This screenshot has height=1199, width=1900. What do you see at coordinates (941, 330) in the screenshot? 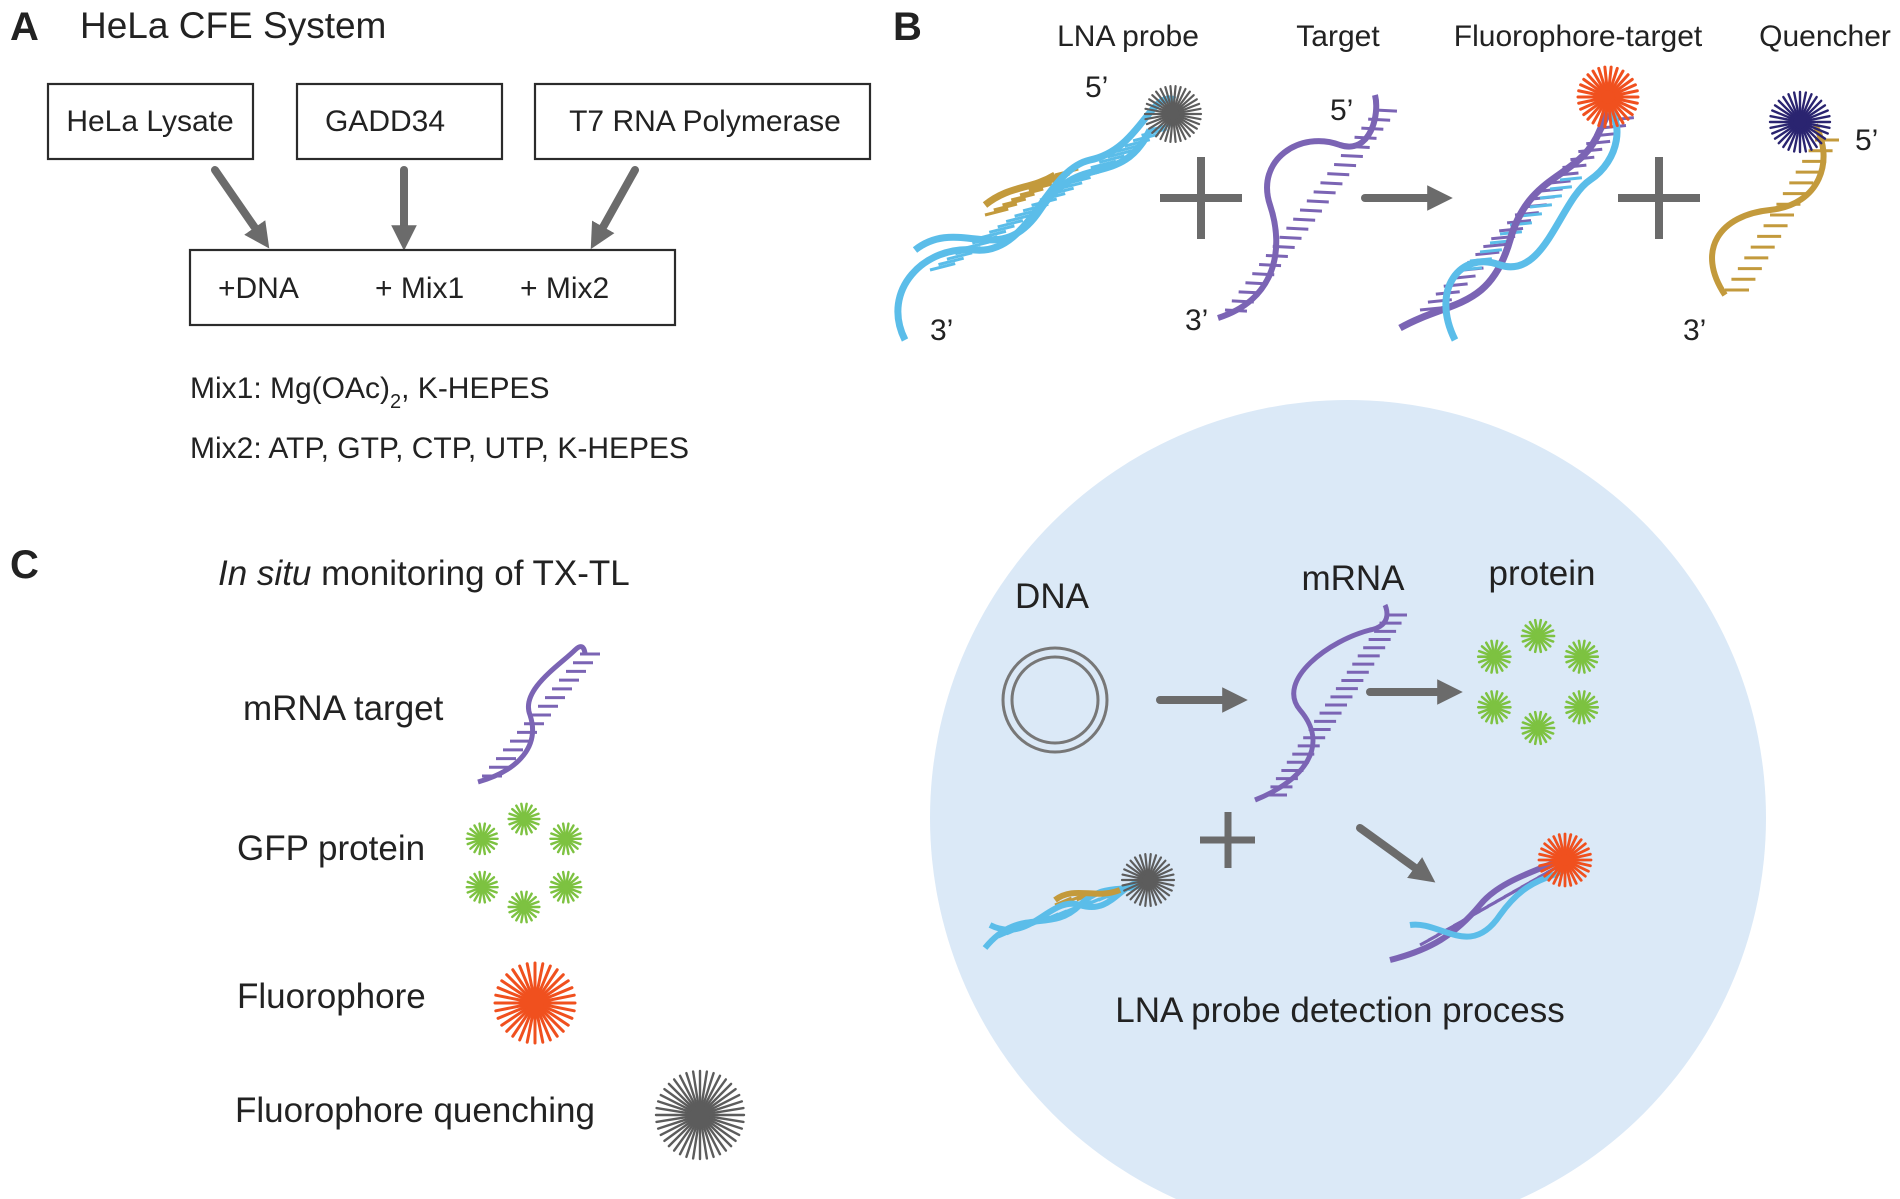
I see `probe-3prime: 3’` at bounding box center [941, 330].